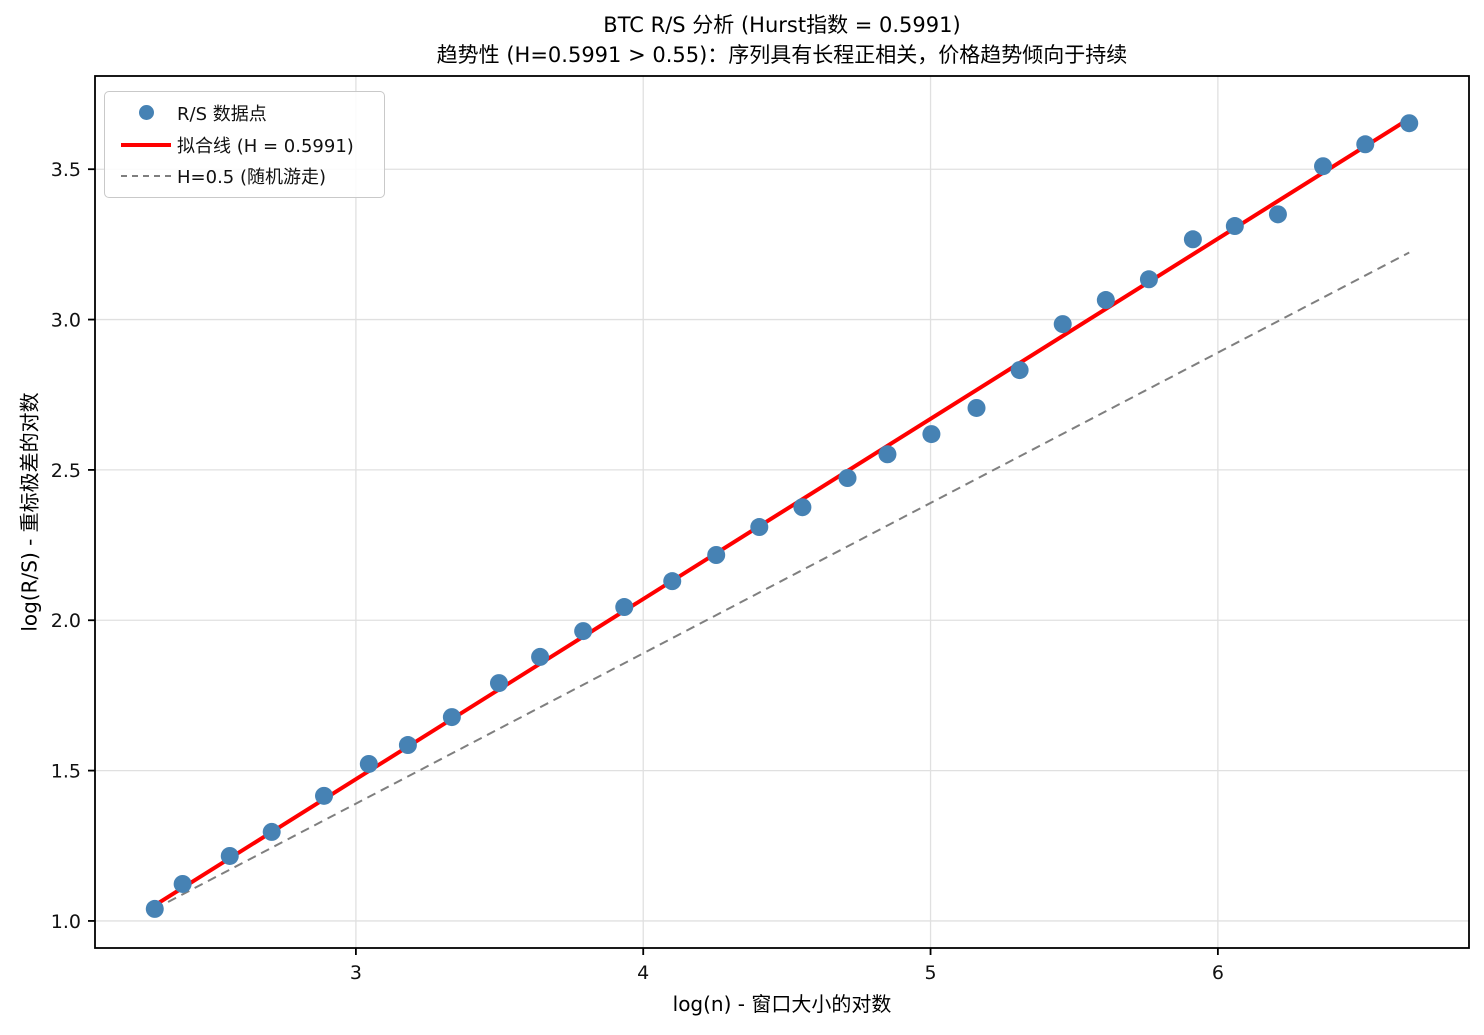  I want to click on legend-item-label: 拟合线 (H = 0.5991), so click(265, 146).